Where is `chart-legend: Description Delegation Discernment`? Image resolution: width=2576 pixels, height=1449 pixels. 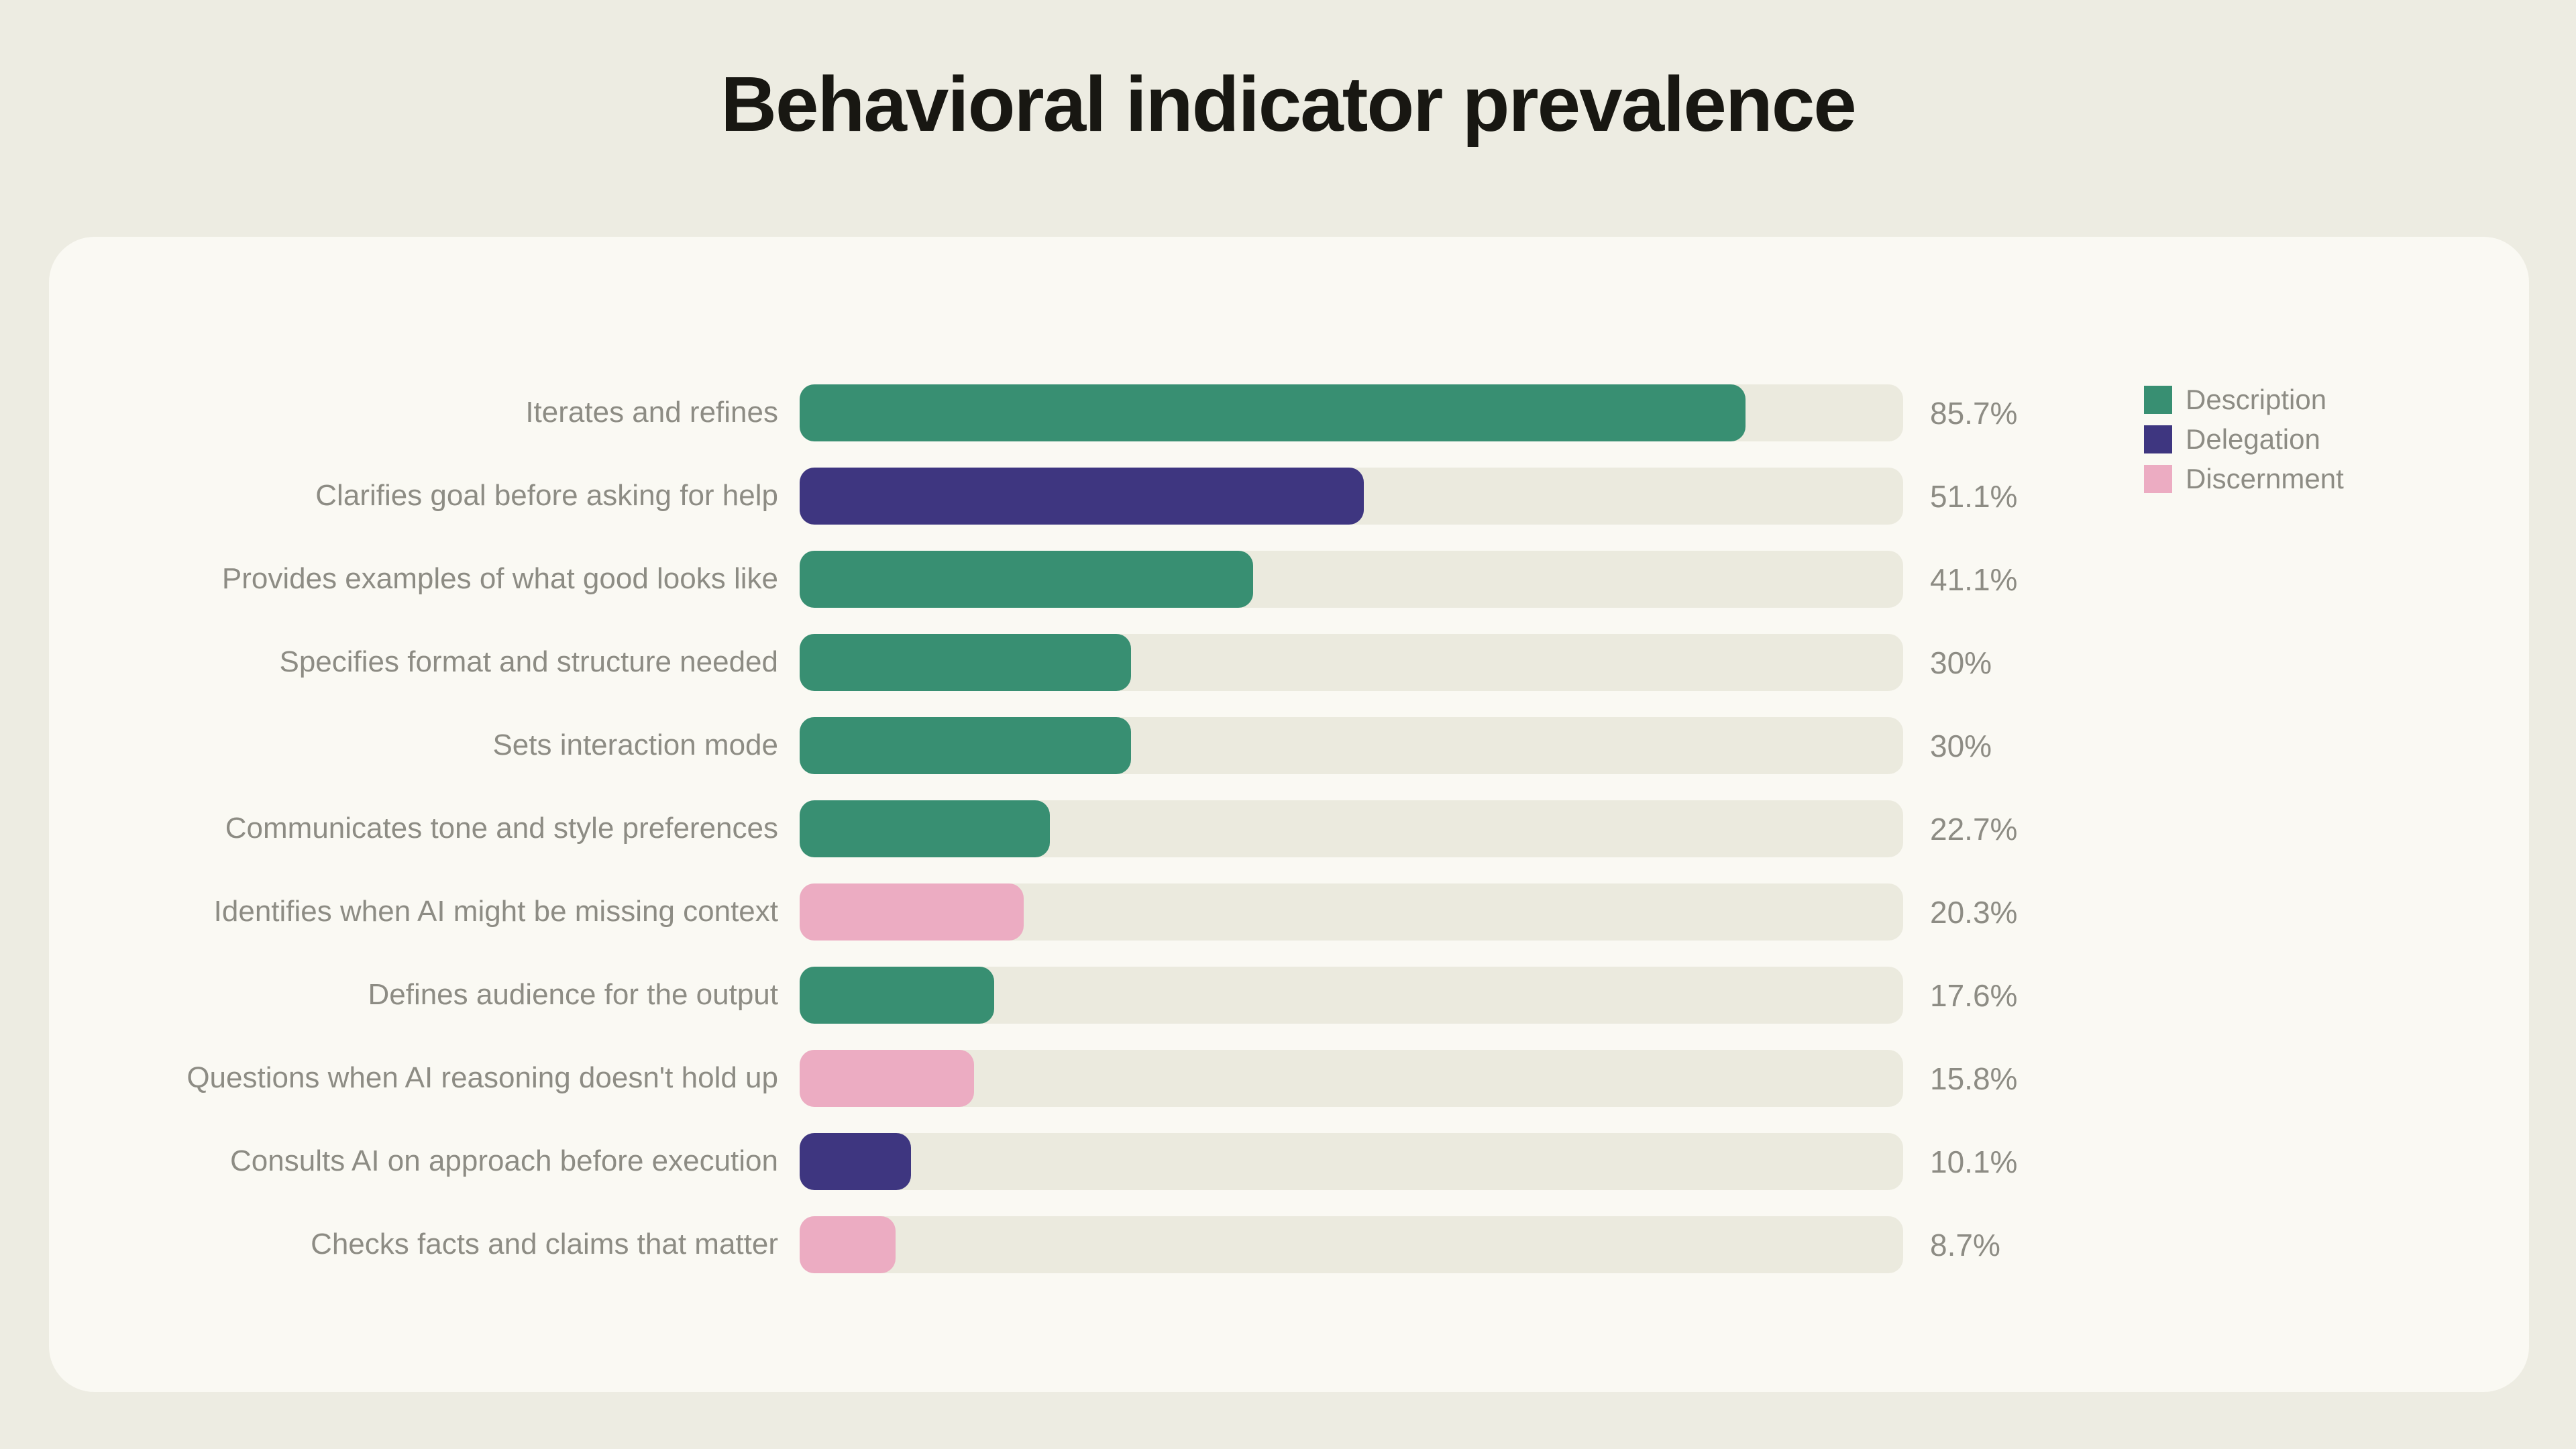
chart-legend: Description Delegation Discernment is located at coordinates (2244, 439).